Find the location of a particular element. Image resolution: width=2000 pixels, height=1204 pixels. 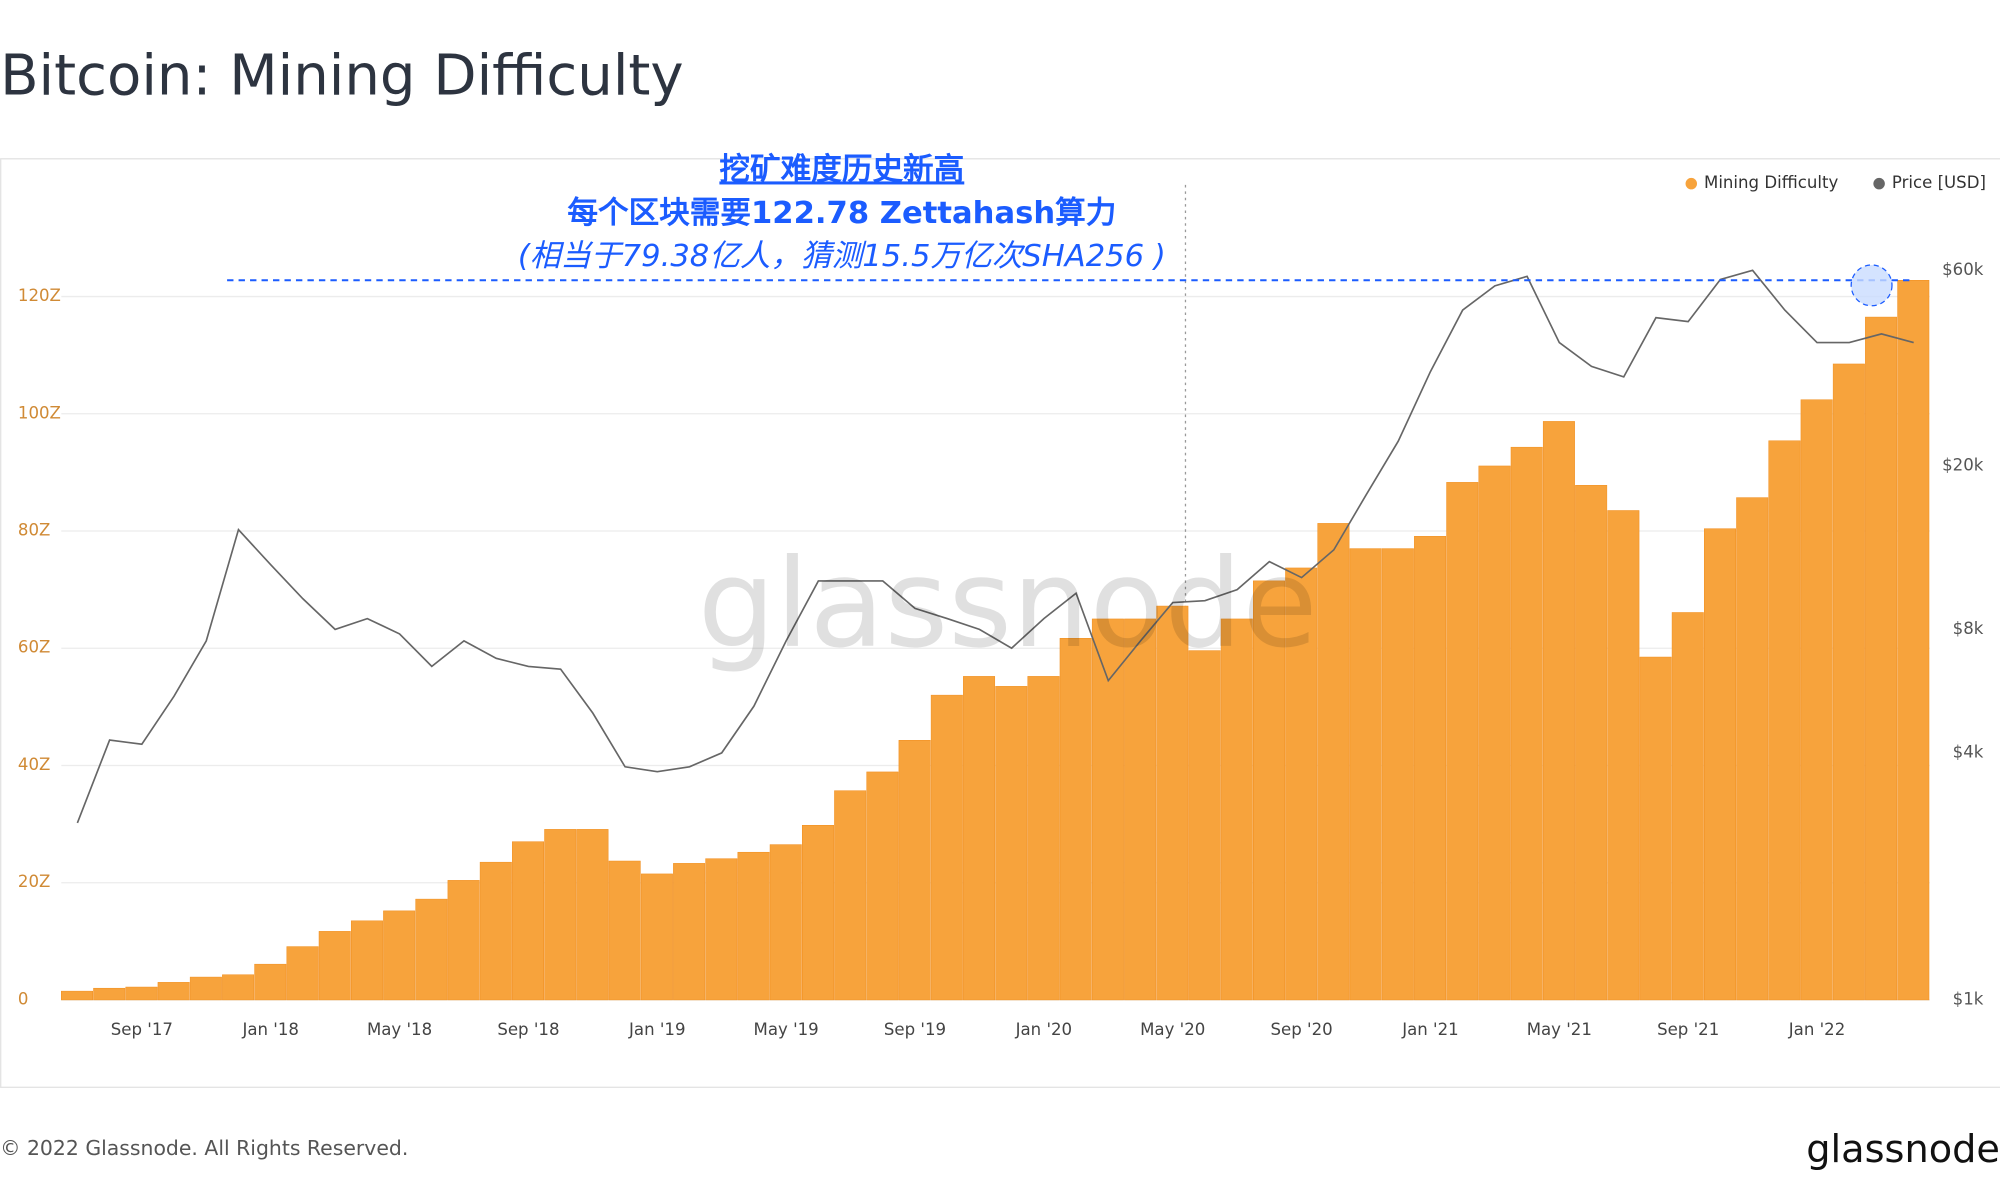

annotation-title: 挖矿难度历史新高 is located at coordinates (841, 169).